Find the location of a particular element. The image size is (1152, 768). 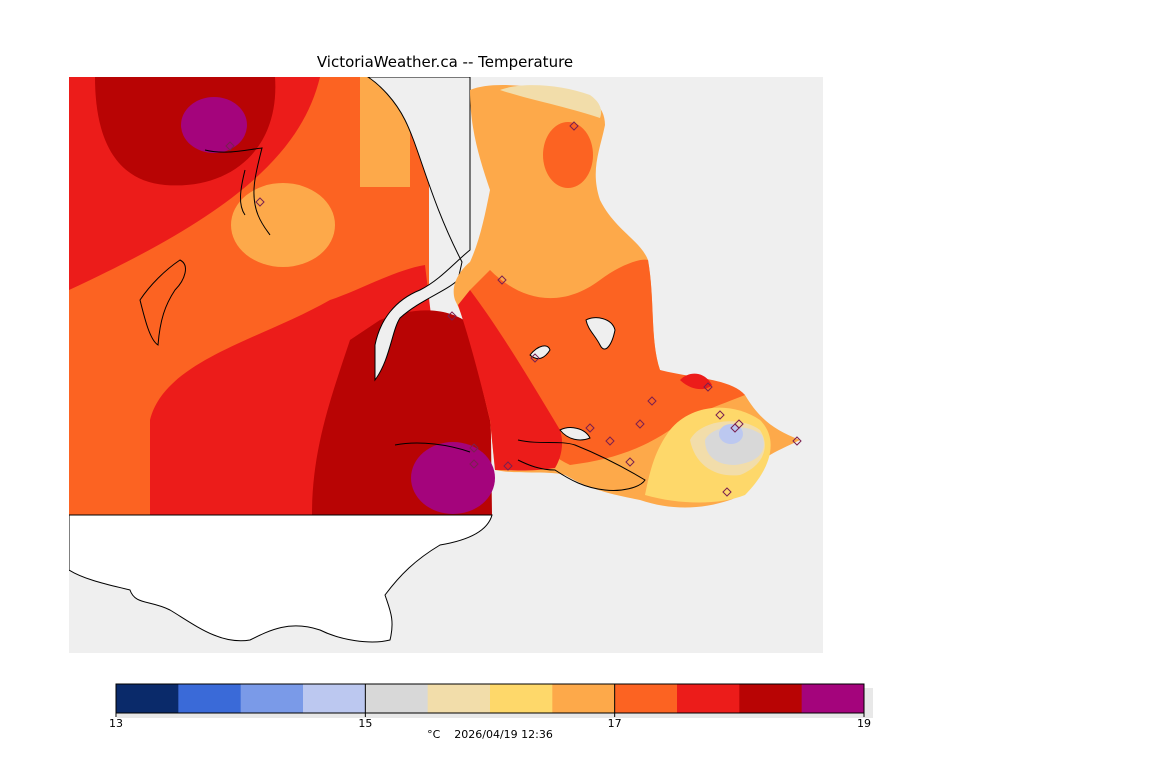

map-title: VictoriaWeather.ca -- Temperature is located at coordinates (445, 62).